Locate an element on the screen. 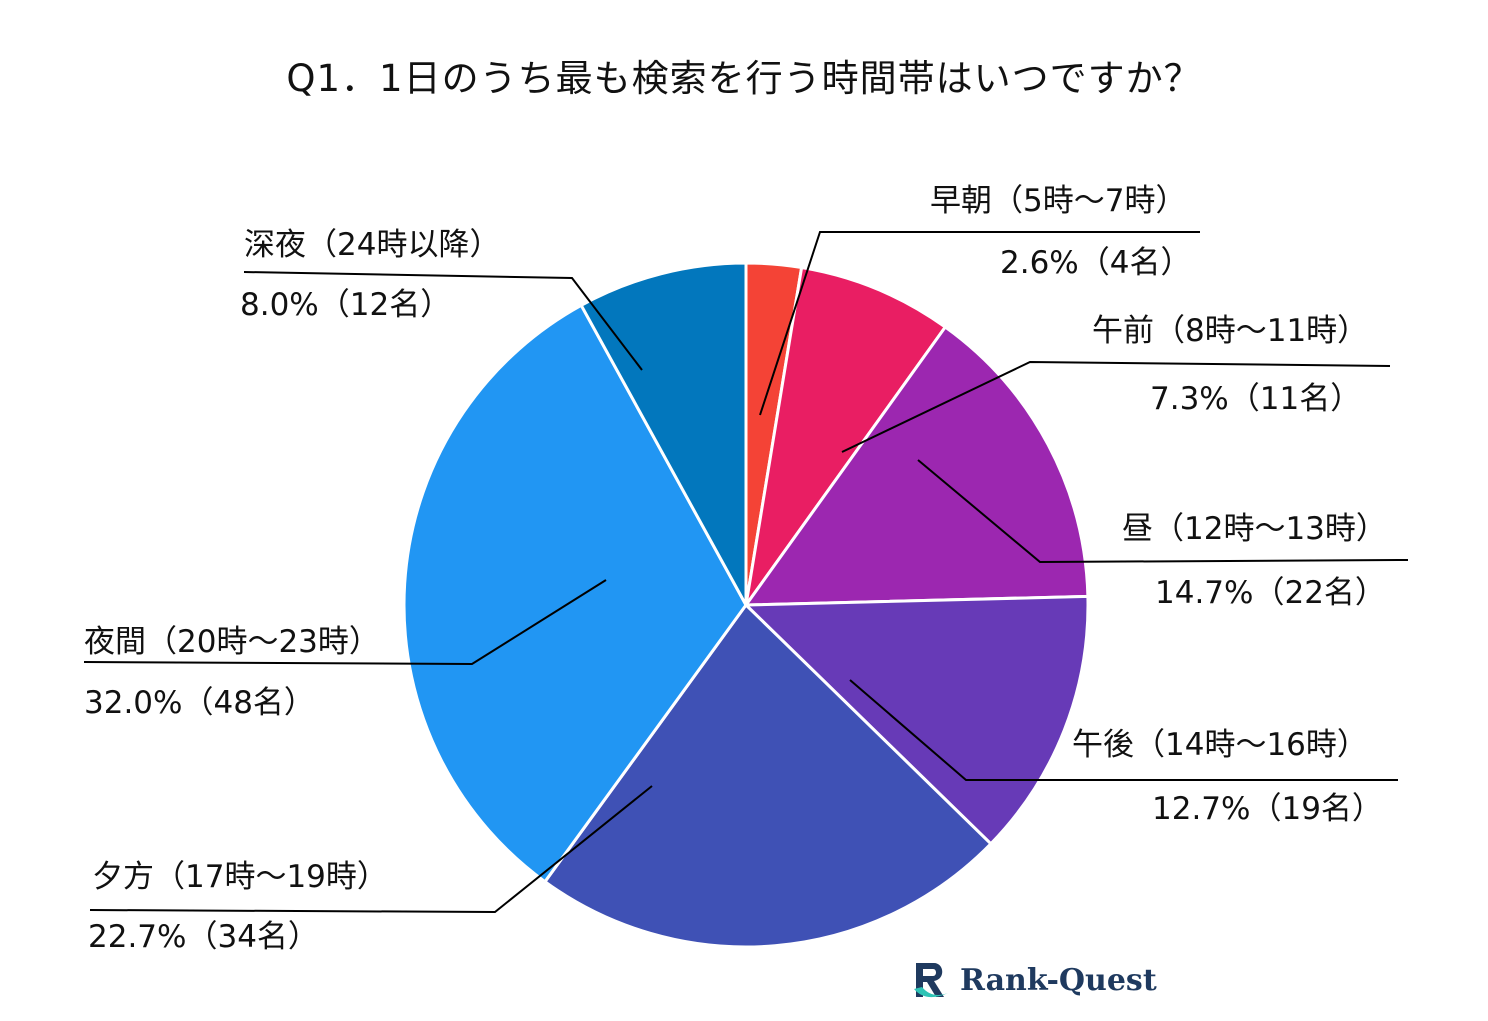  leader-line-morning is located at coordinates (1116, 406).